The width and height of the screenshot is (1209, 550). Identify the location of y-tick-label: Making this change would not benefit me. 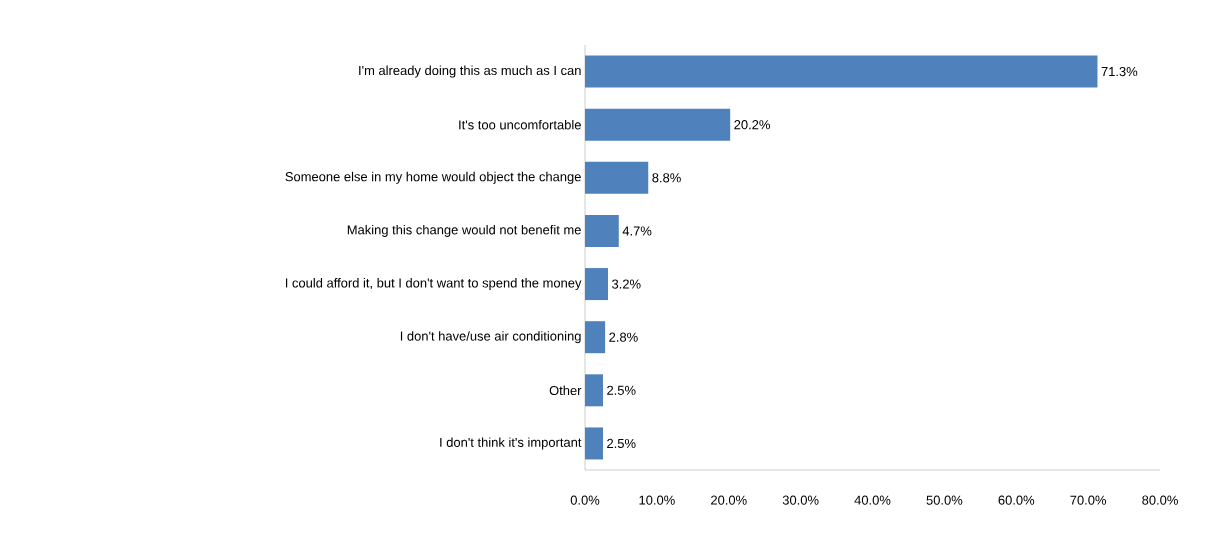
(464, 230).